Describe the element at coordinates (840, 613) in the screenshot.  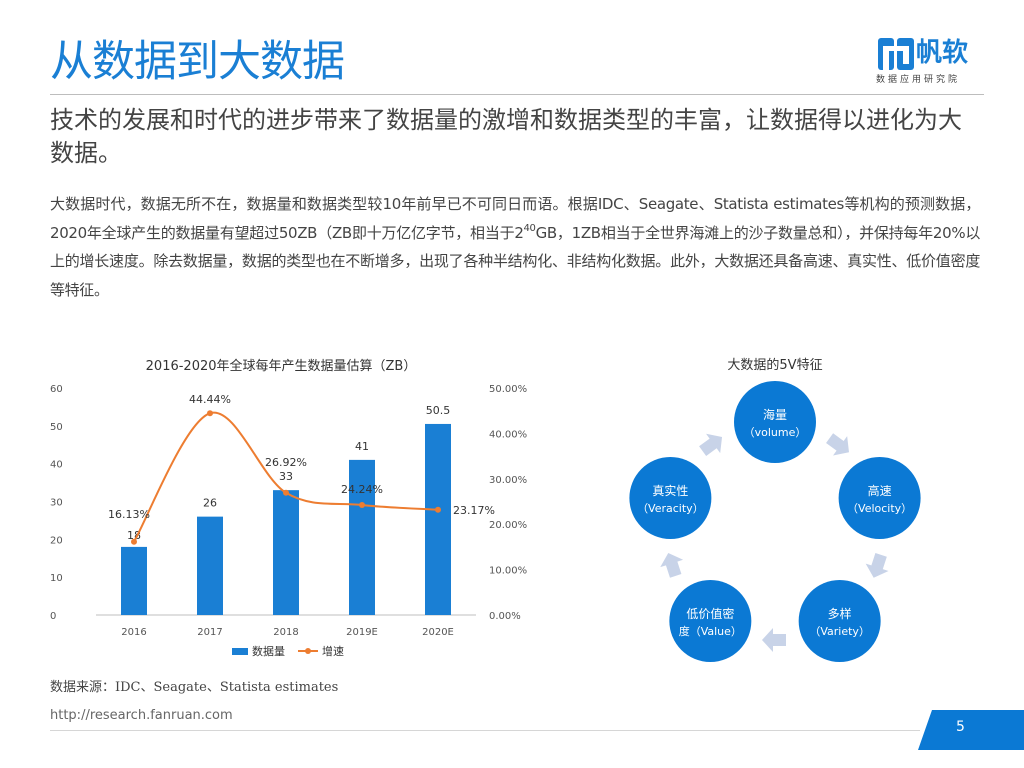
I see `v-node-label: 多样` at that location.